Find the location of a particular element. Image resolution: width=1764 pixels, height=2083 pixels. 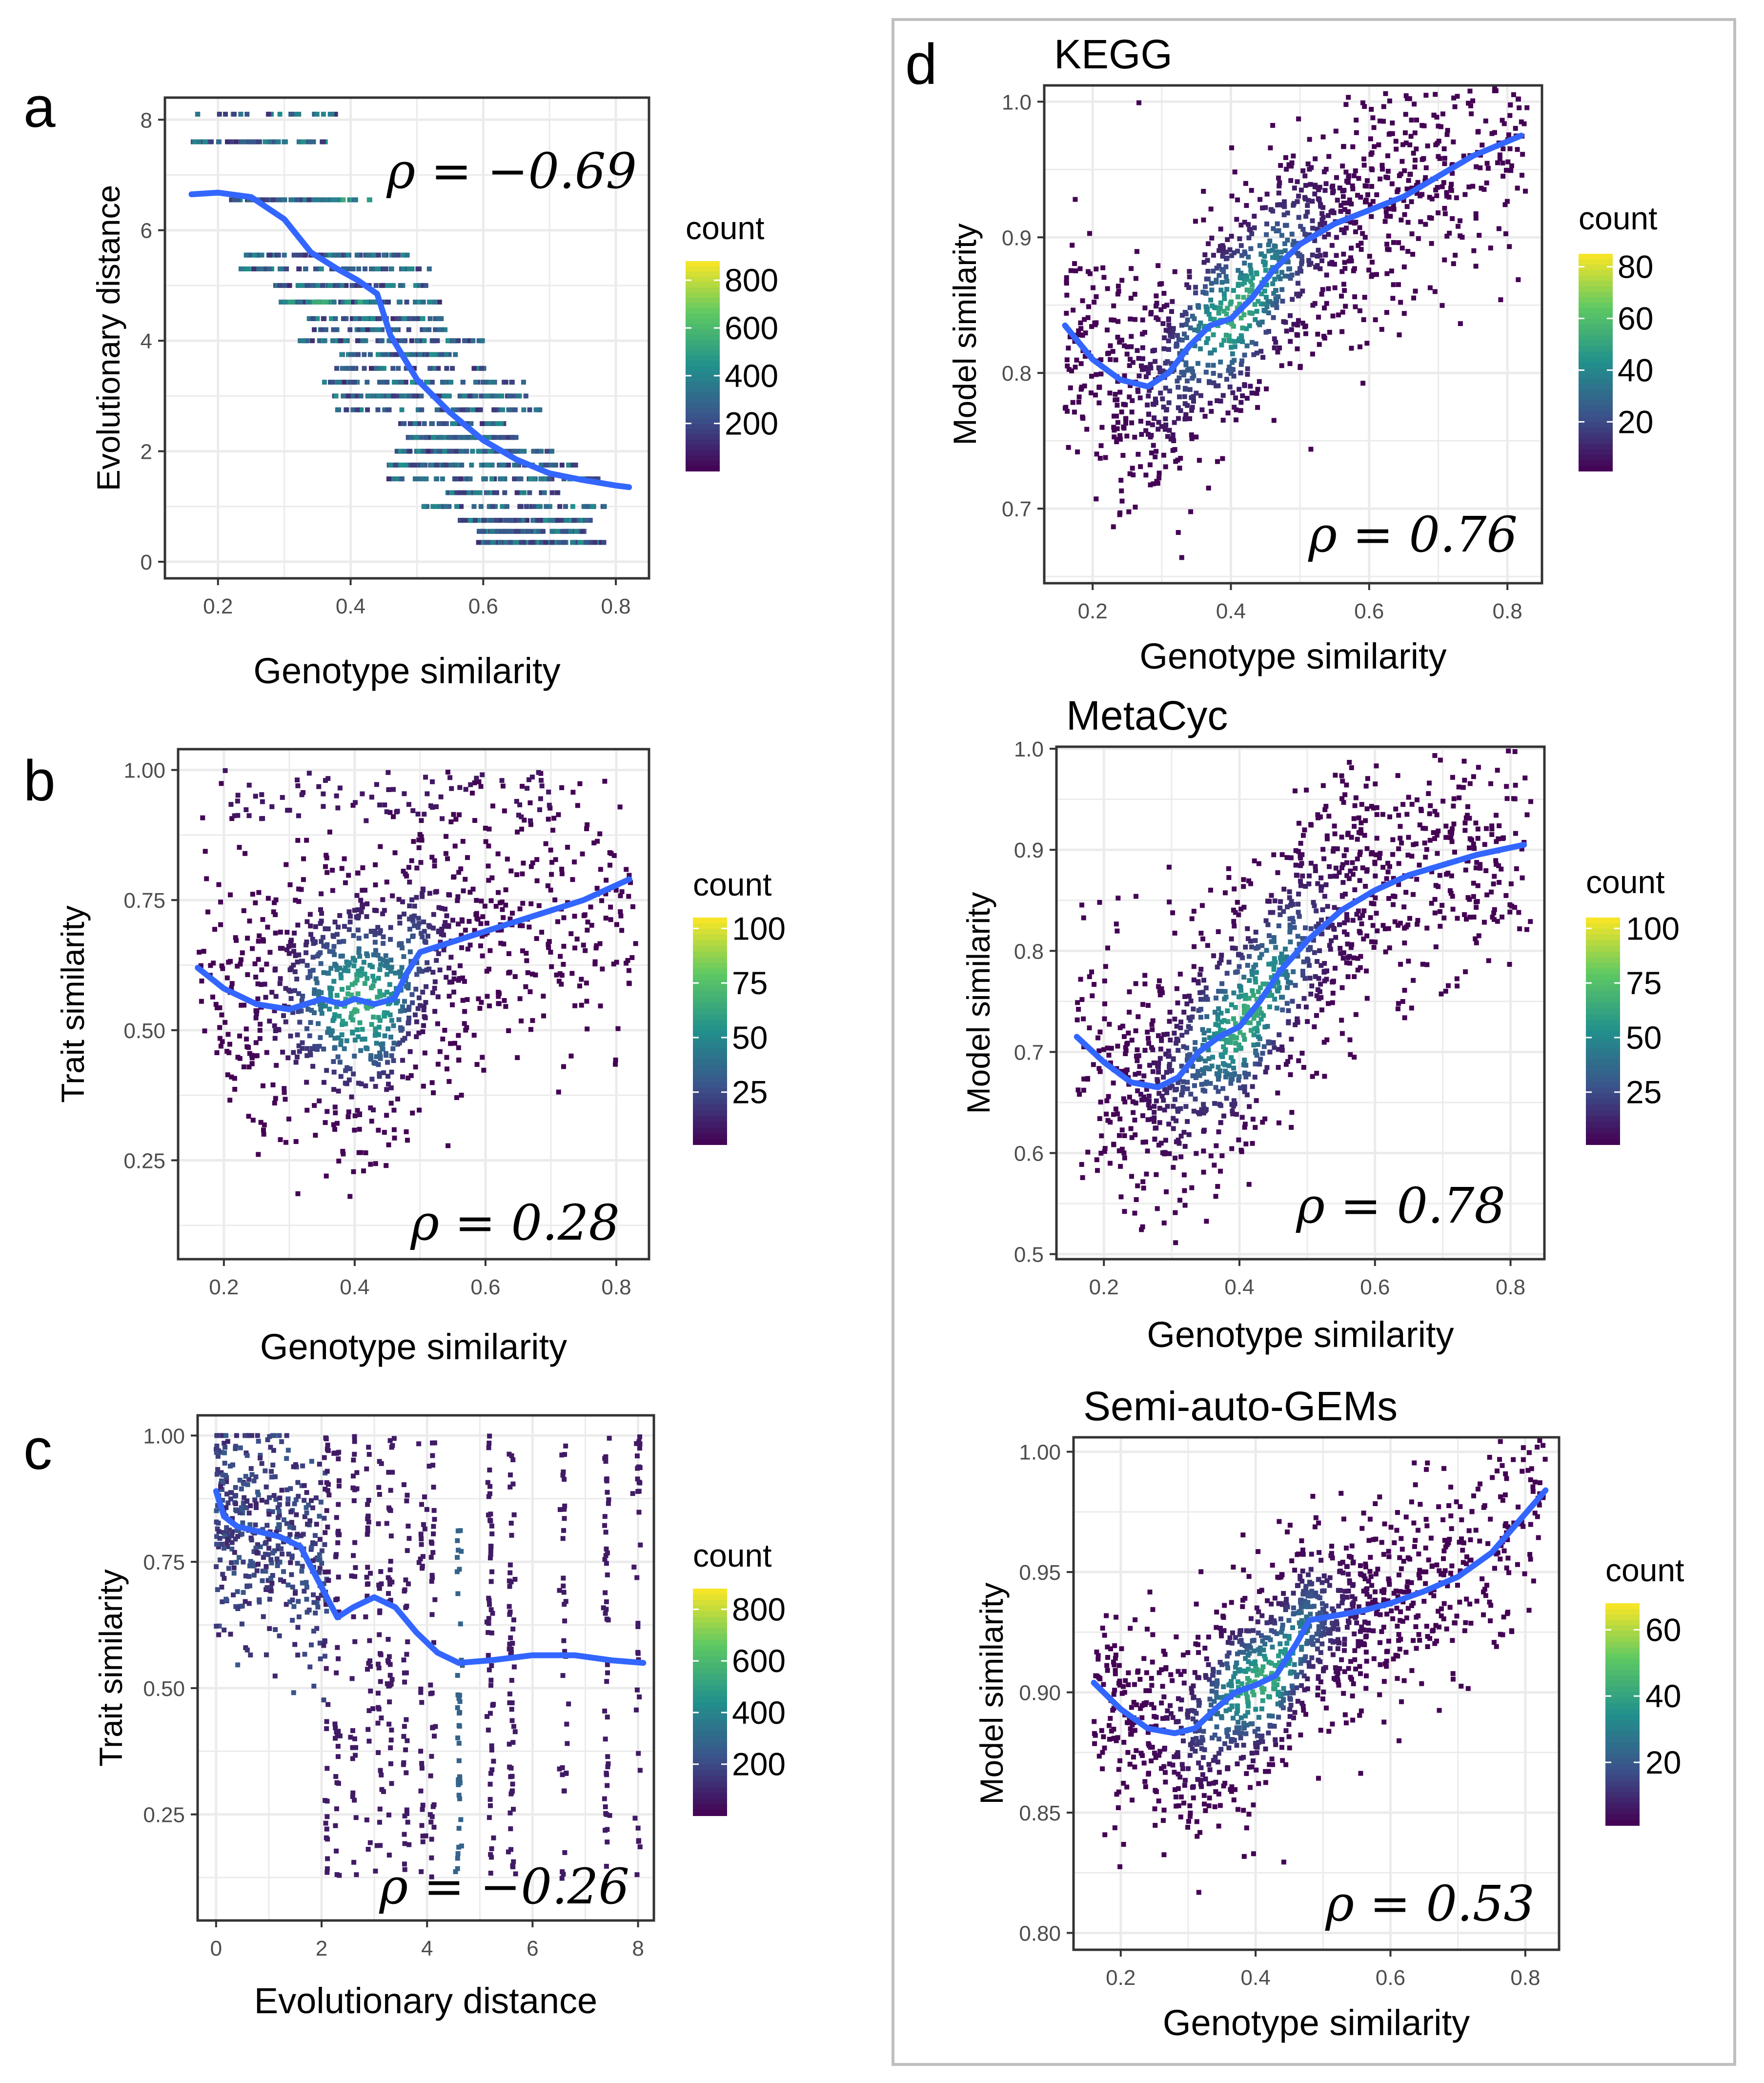

y-tick-label: 4 is located at coordinates (146, 341).